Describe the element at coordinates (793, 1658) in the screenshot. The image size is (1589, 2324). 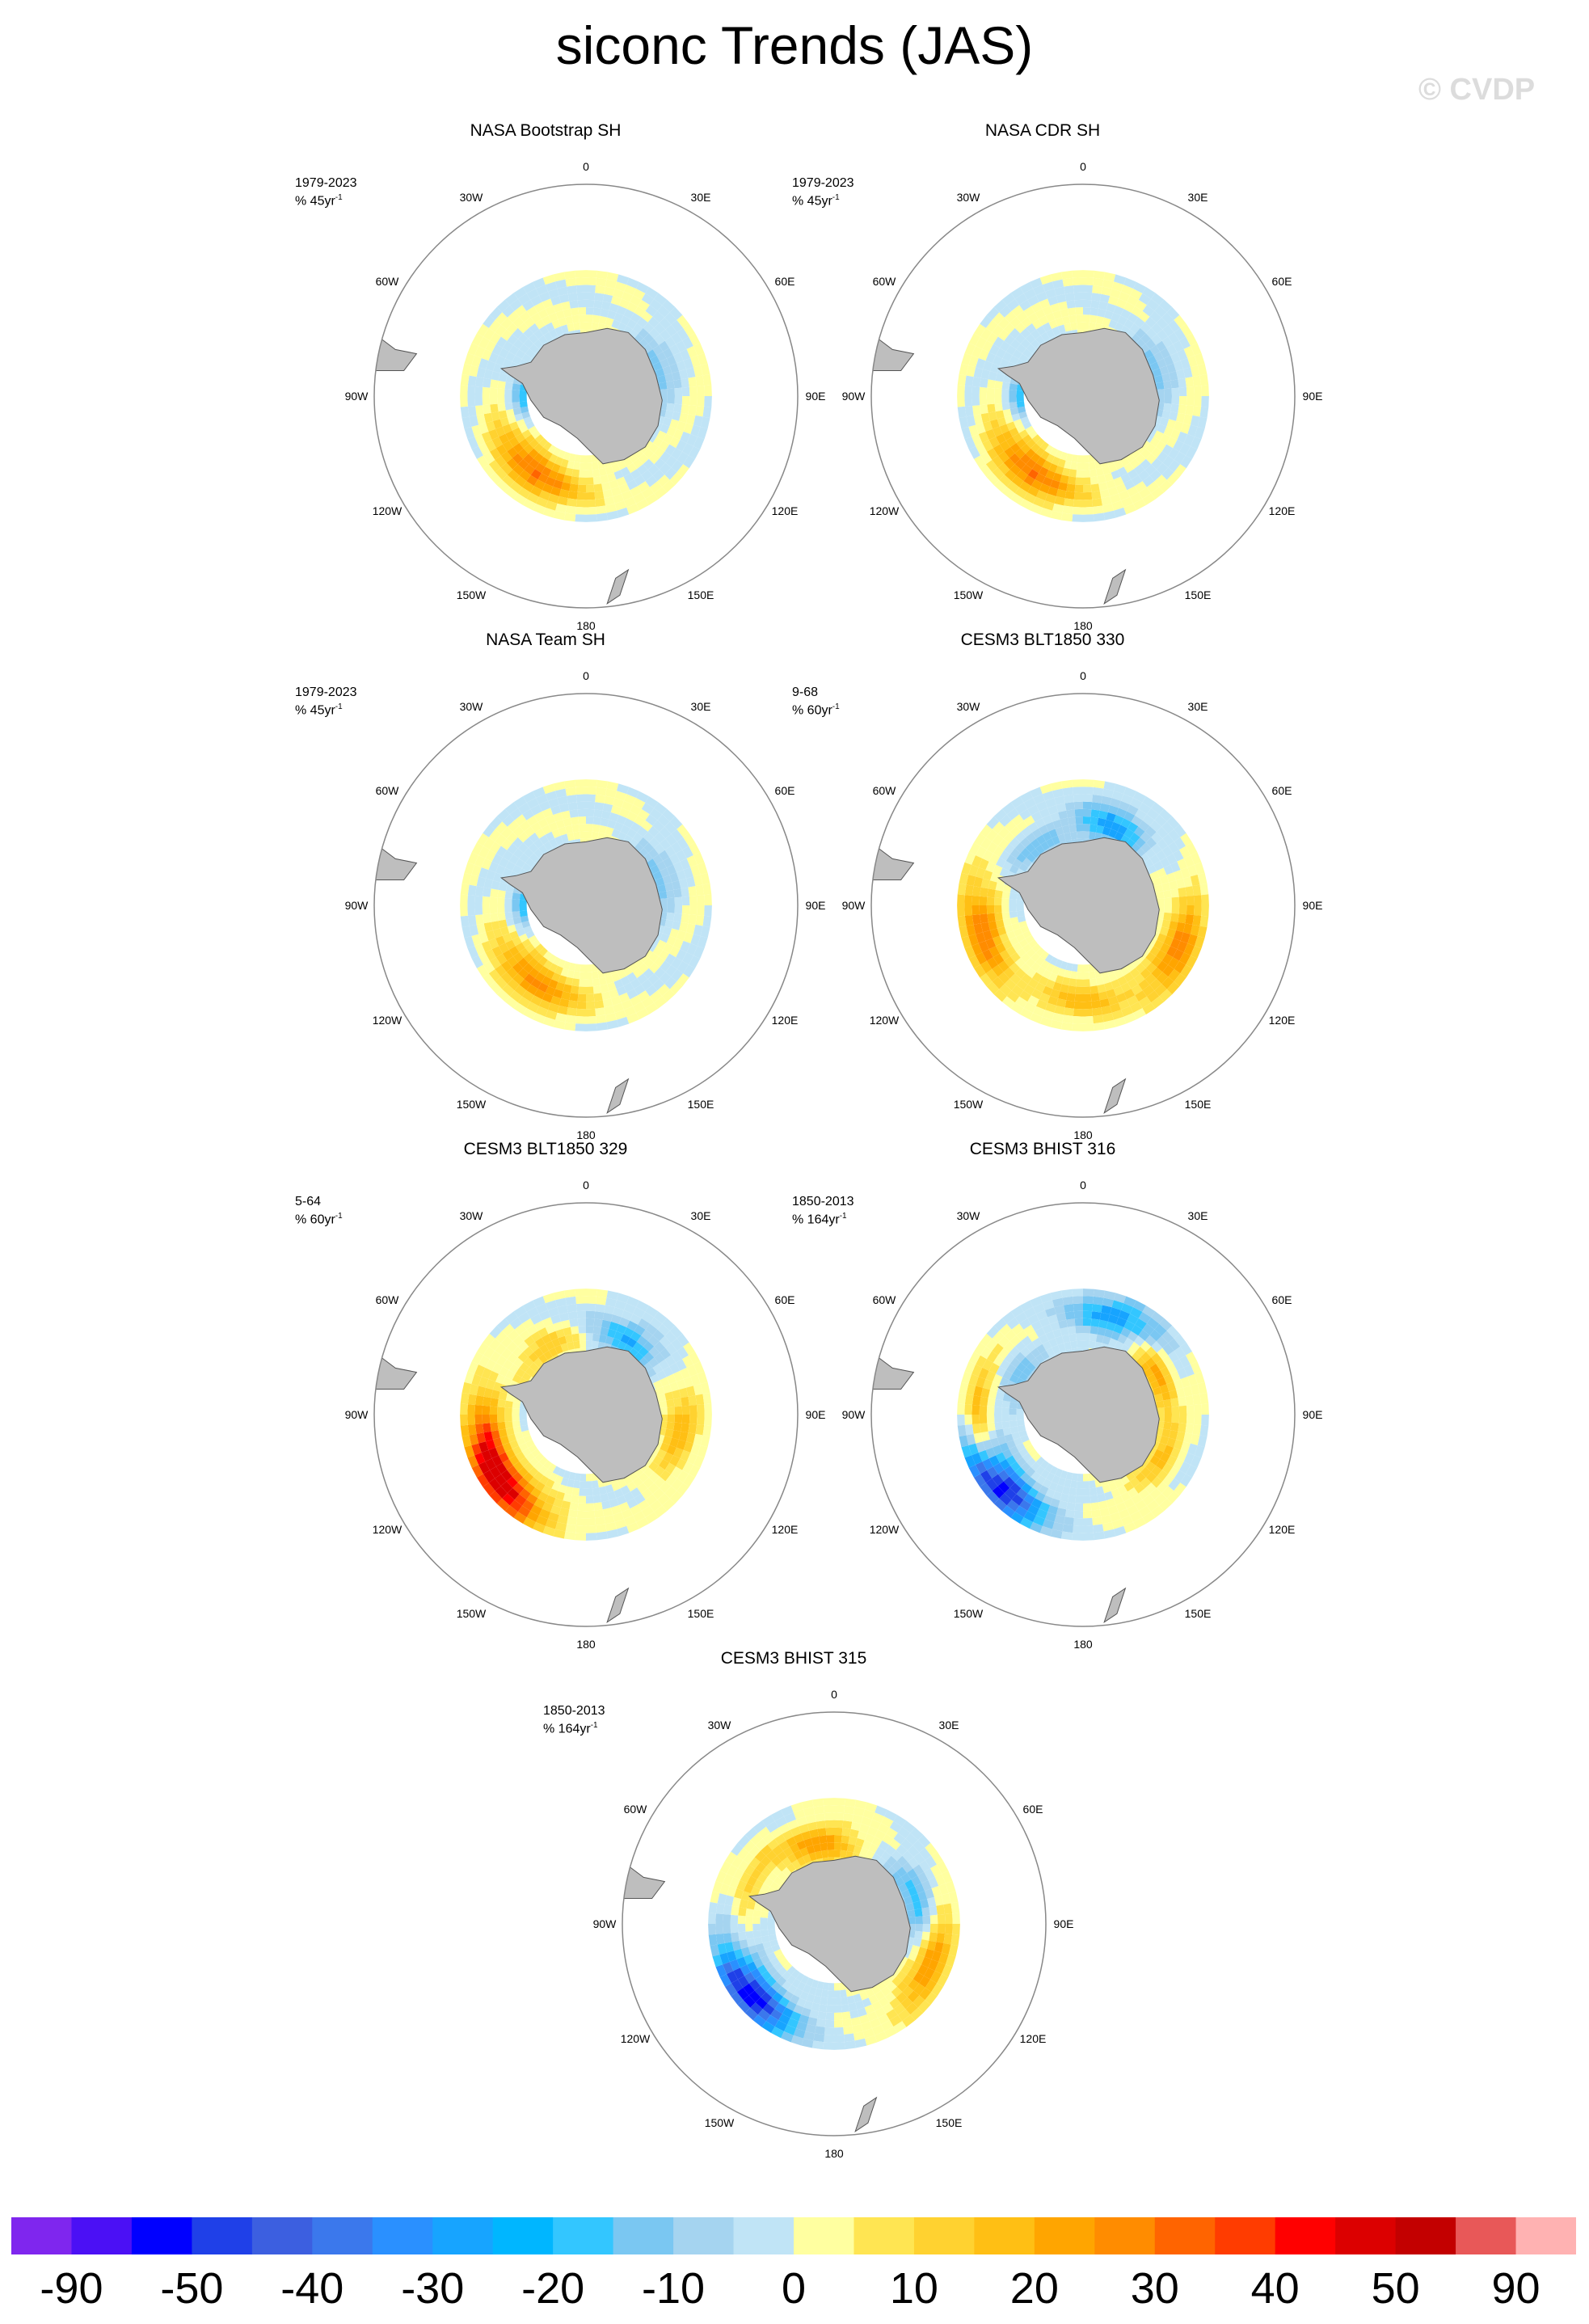
I see `panel-title: CESM3 BHIST 315` at that location.